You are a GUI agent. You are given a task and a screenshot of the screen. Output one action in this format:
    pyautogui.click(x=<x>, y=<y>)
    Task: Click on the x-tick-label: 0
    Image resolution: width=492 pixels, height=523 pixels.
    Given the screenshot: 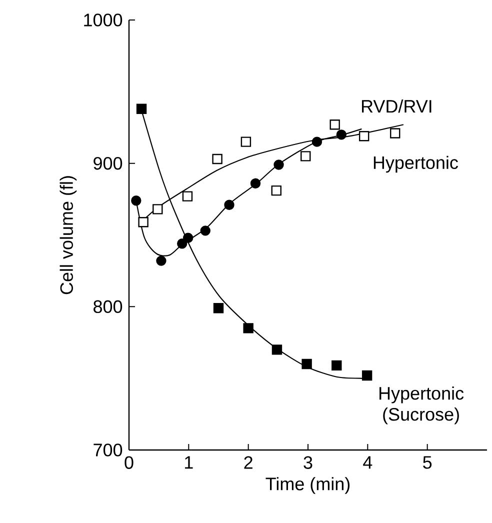 What is the action you would take?
    pyautogui.click(x=129, y=462)
    